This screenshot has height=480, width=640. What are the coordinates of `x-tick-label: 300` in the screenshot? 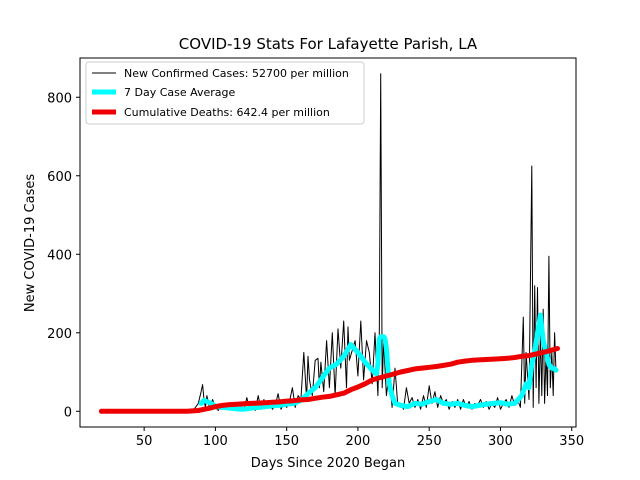 It's located at (500, 441).